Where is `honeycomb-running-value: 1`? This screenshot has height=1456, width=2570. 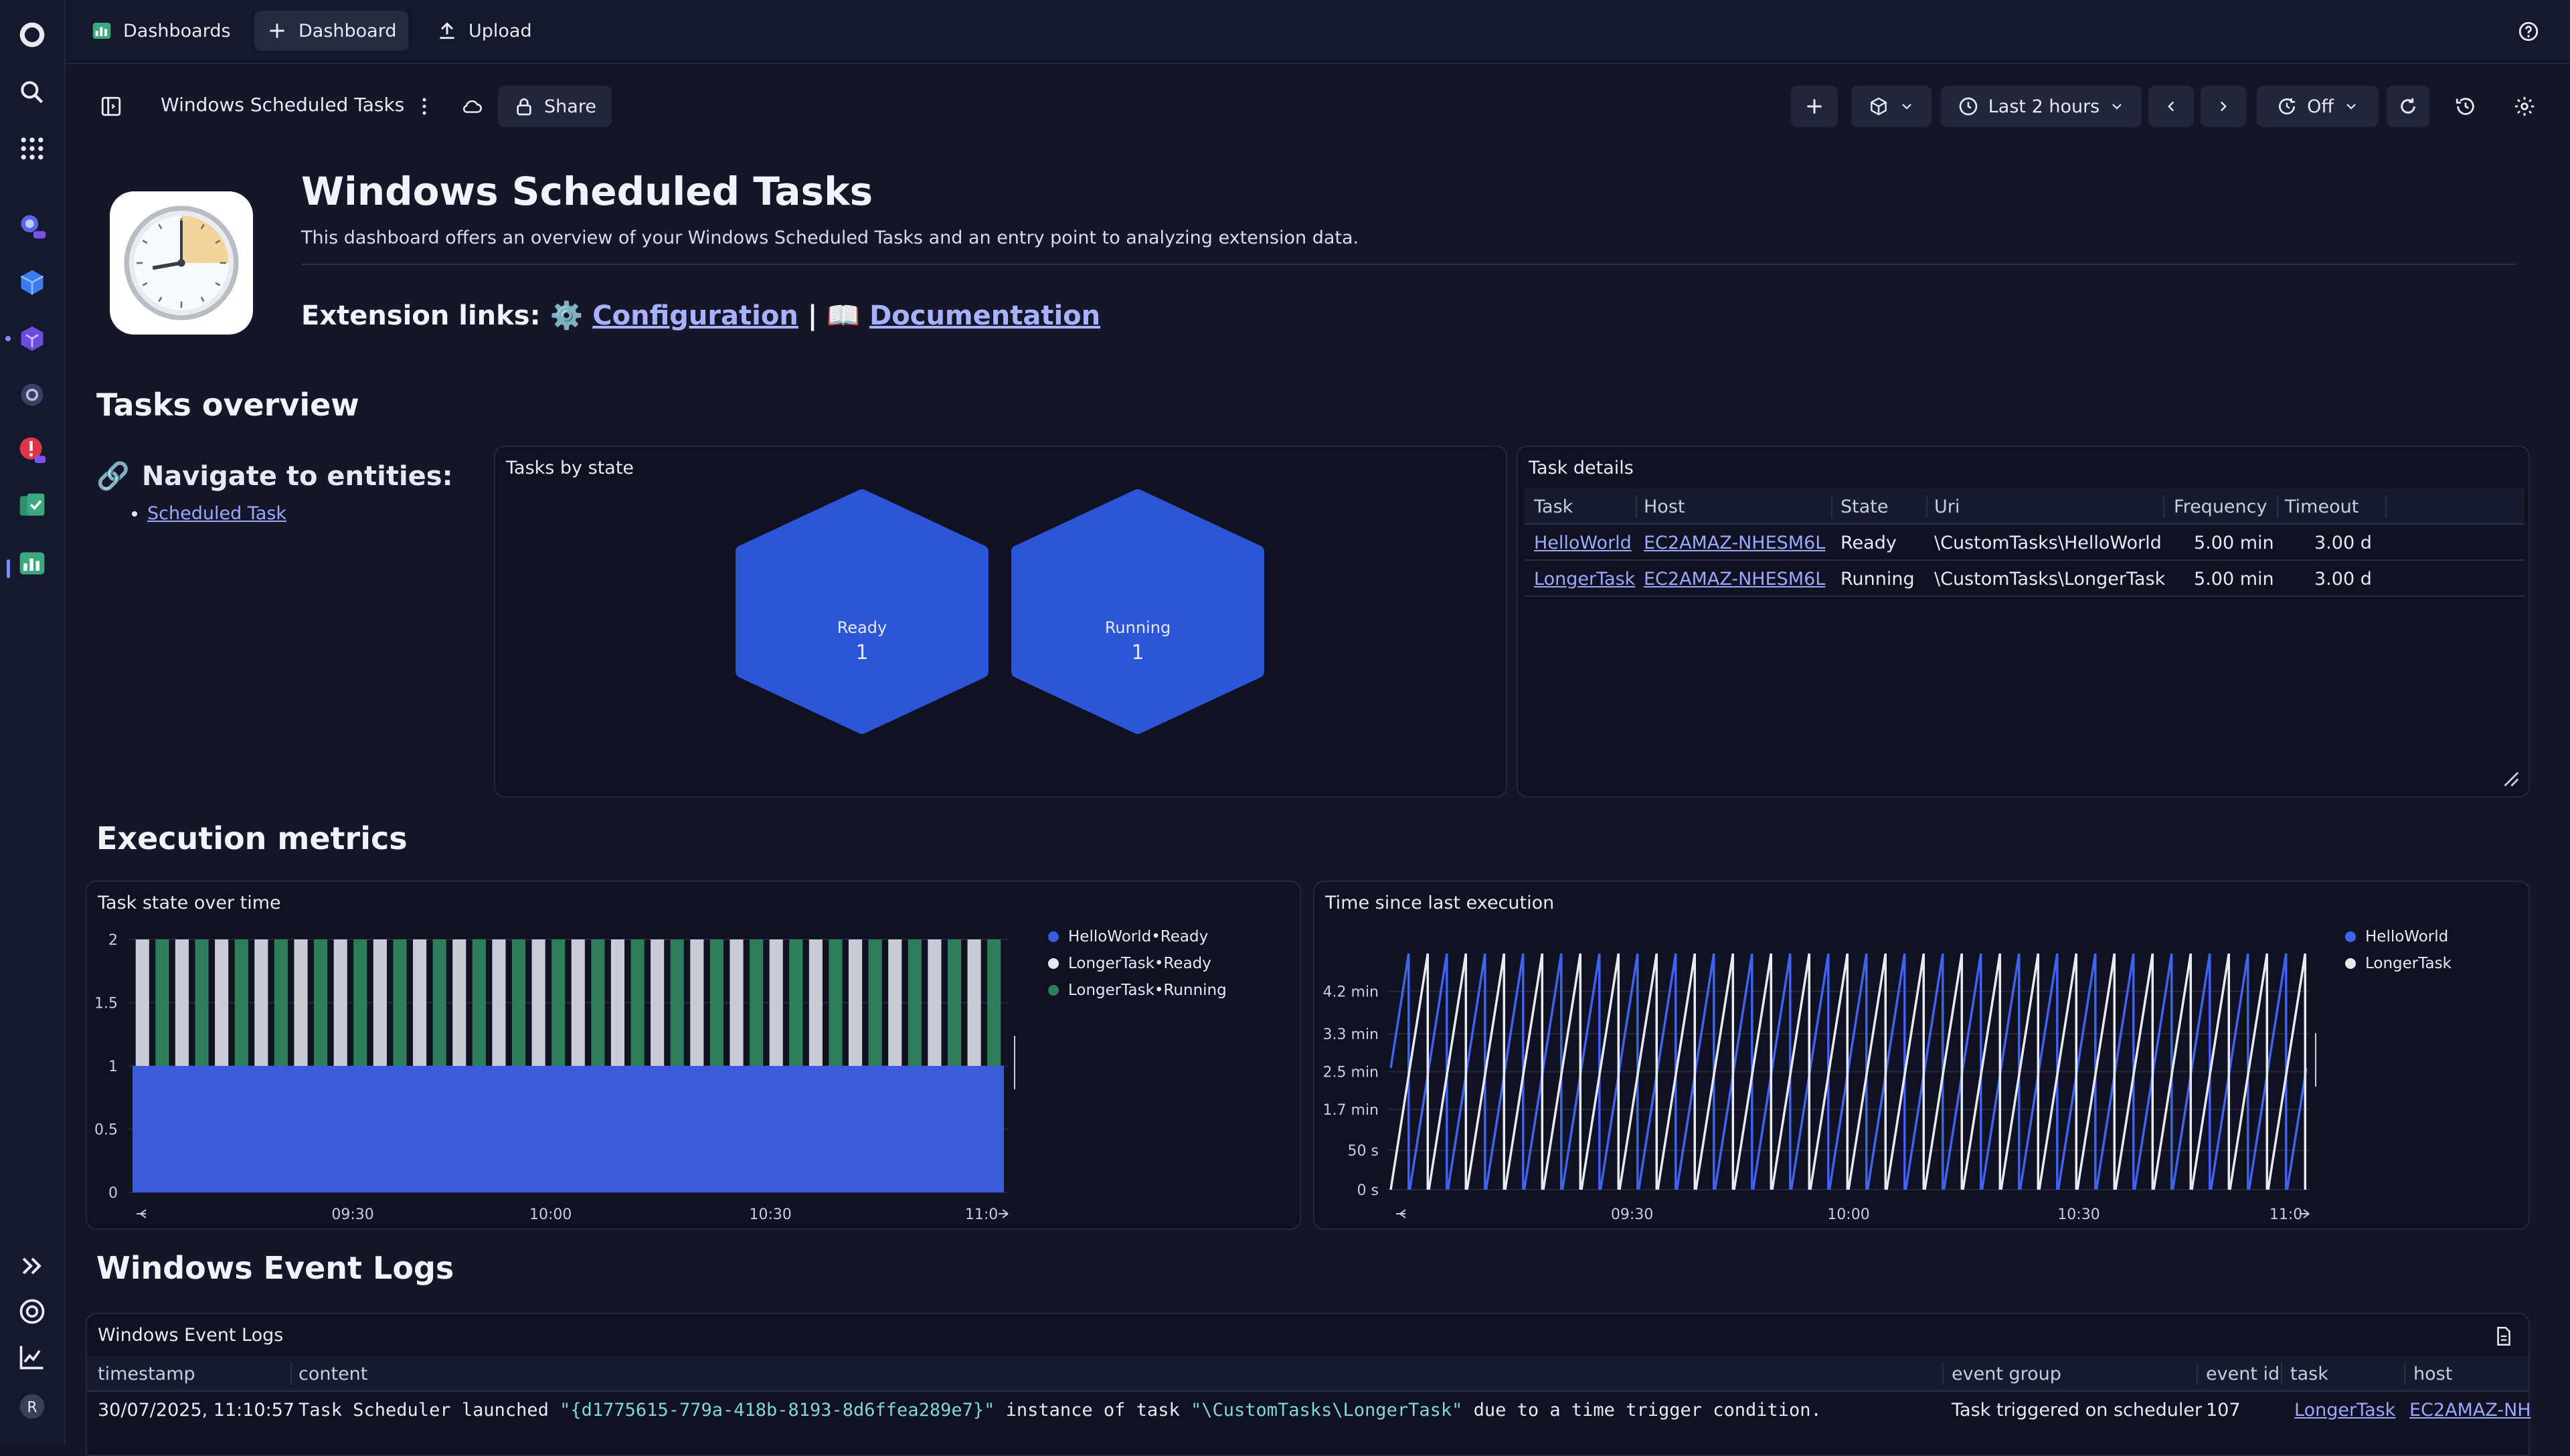 honeycomb-running-value: 1 is located at coordinates (1138, 652).